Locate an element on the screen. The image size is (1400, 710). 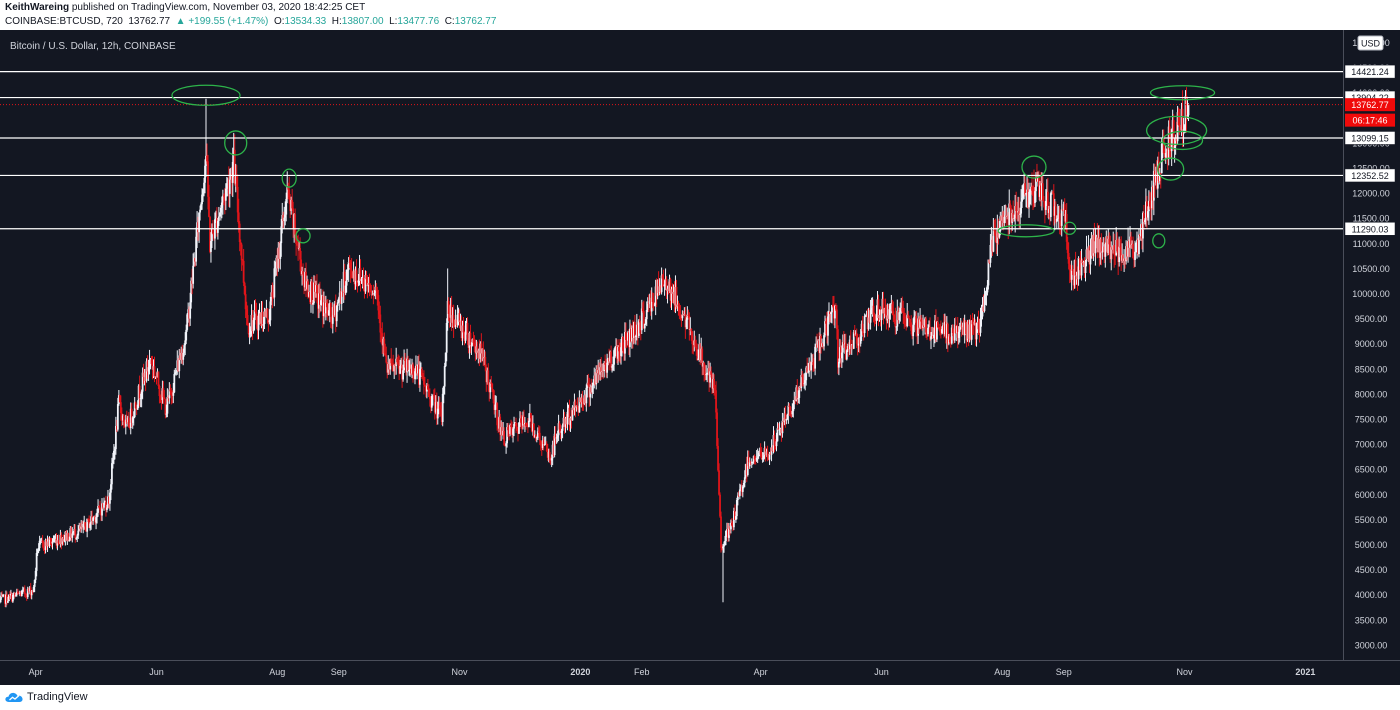
time-tick-label: Sep is located at coordinates (1064, 672).